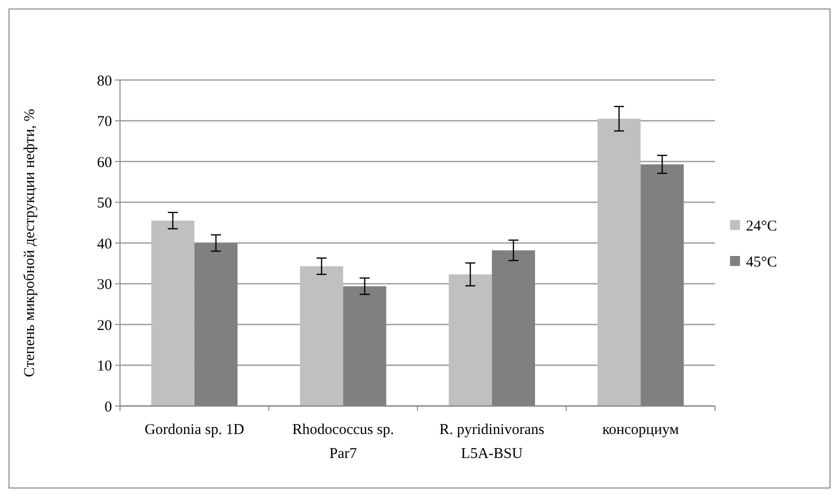 The image size is (839, 497). What do you see at coordinates (104, 244) in the screenshot?
I see `y-tick-label: 40` at bounding box center [104, 244].